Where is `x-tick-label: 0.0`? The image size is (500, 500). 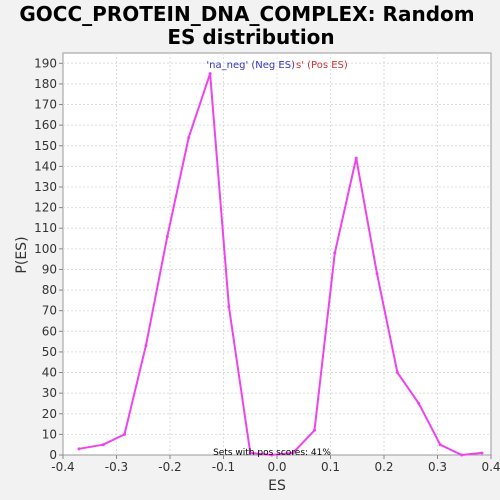 x-tick-label: 0.0 is located at coordinates (276, 467).